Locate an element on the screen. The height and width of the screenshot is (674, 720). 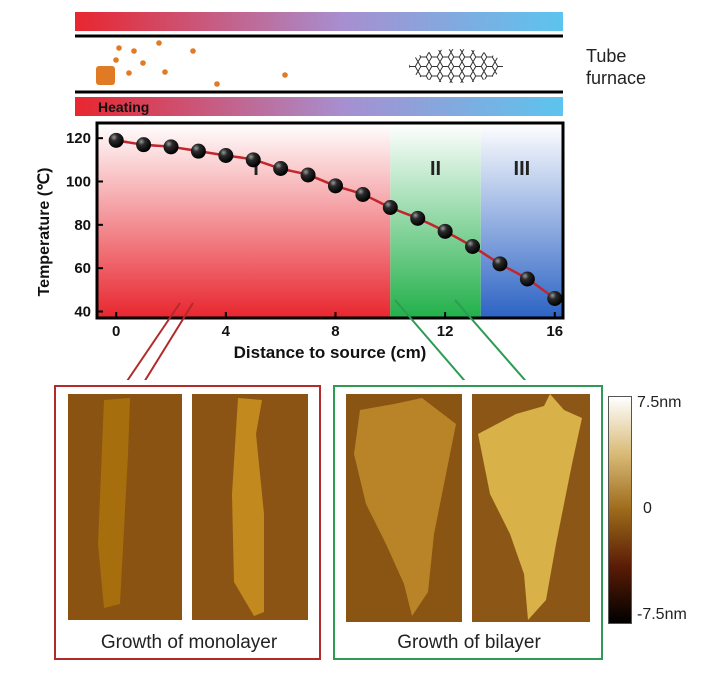
data-point-10cm is located at coordinates (390, 207).